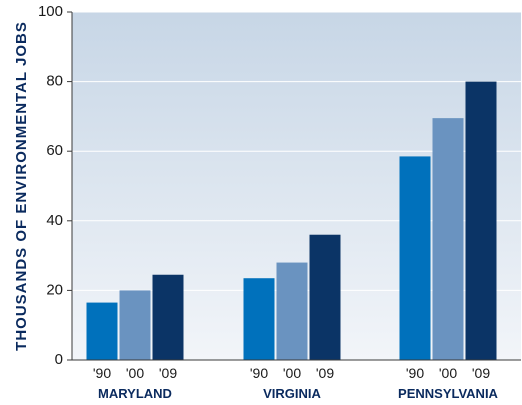 This screenshot has width=522, height=405. I want to click on y-axis-label: THOUSANDS OF ENVIRONMENTAL JOBS, so click(21, 186).